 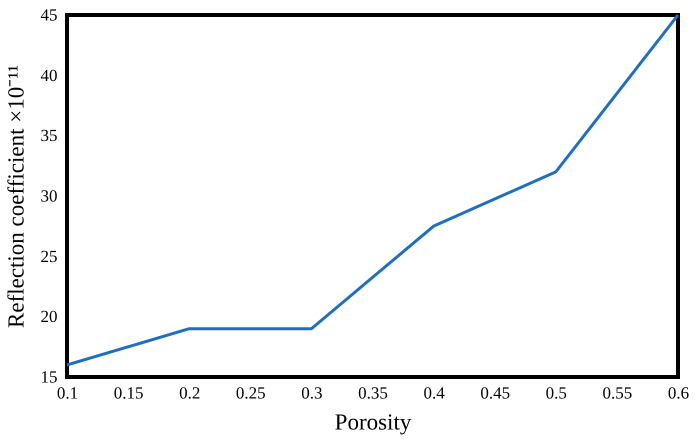 What do you see at coordinates (49, 136) in the screenshot?
I see `y-tick-label: 35` at bounding box center [49, 136].